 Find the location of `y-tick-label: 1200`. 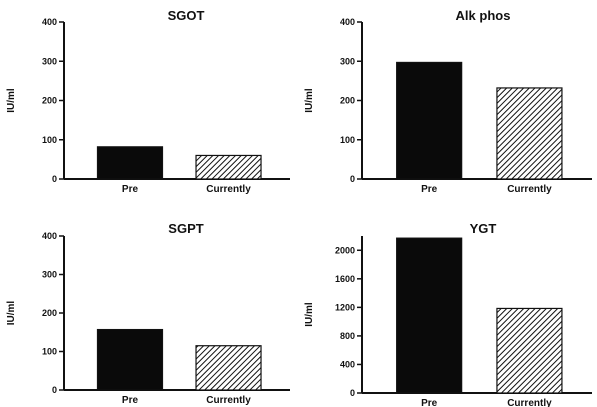

y-tick-label: 1200 is located at coordinates (345, 307).